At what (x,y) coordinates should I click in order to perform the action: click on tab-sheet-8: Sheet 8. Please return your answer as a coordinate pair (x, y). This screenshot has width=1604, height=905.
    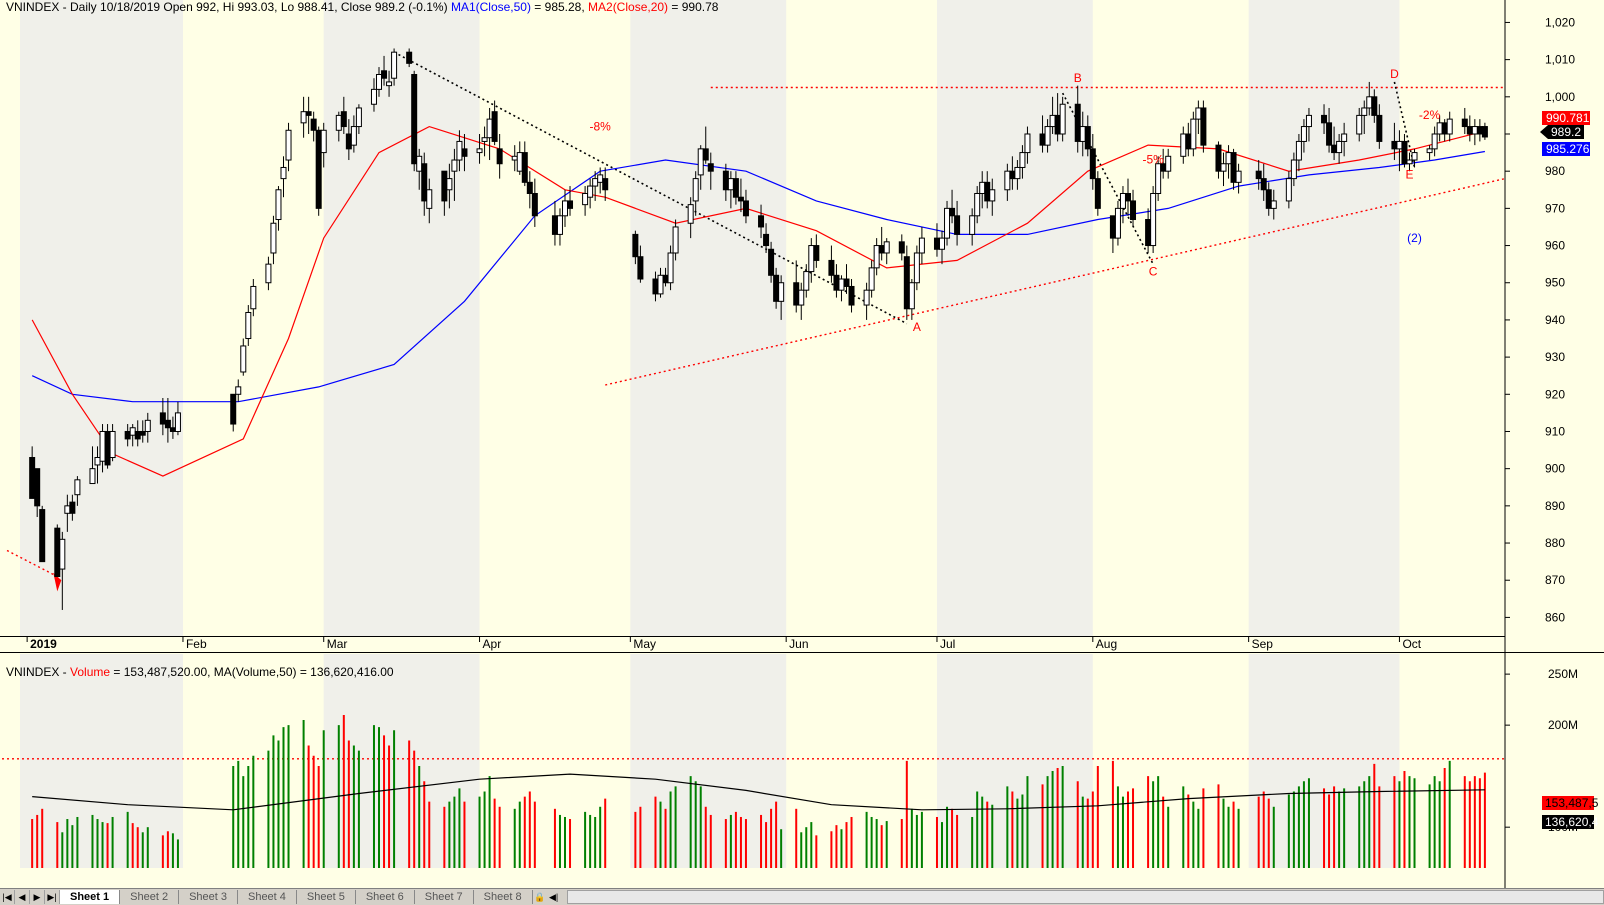
    Looking at the image, I should click on (503, 897).